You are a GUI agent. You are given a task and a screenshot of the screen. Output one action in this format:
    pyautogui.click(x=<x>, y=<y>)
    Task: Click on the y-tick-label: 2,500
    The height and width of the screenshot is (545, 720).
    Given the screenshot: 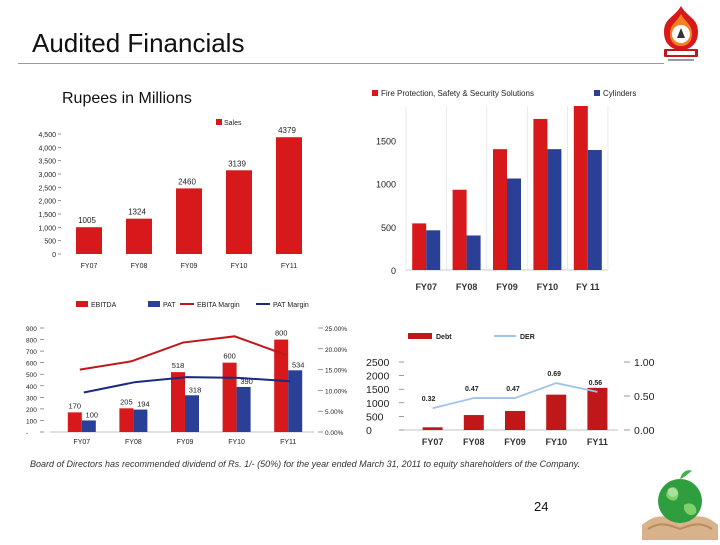 What is the action you would take?
    pyautogui.click(x=47, y=188)
    